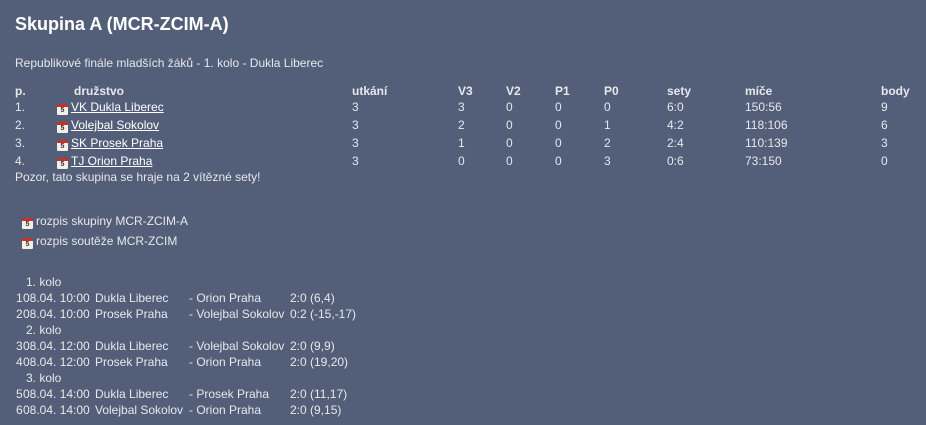  Describe the element at coordinates (229, 394) in the screenshot. I see `match-cell: - Prosek Praha` at that location.